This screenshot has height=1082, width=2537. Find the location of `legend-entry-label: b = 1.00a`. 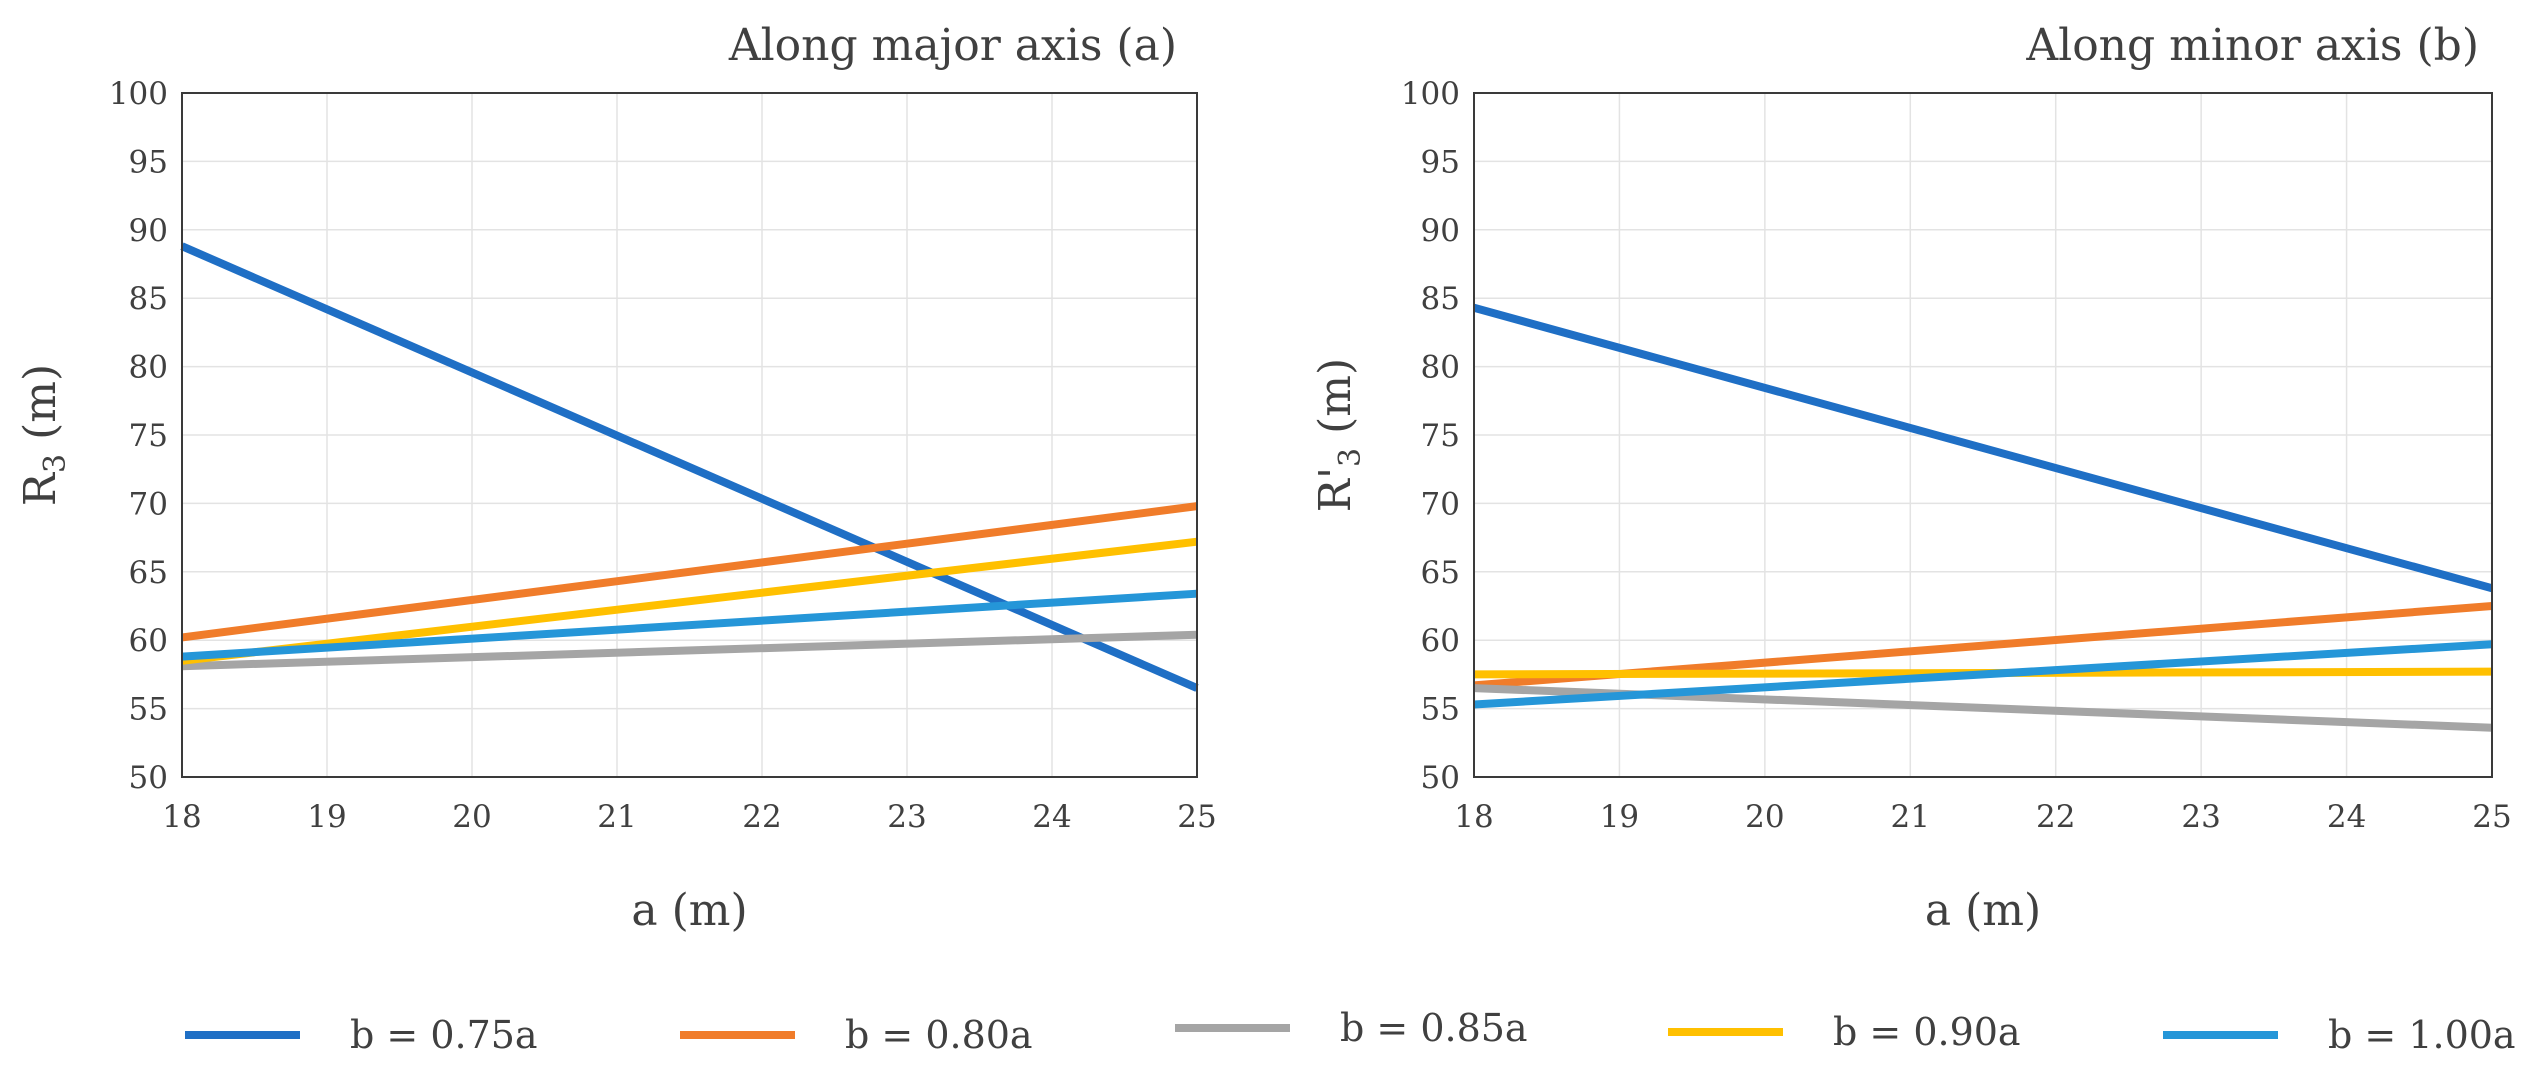

legend-entry-label: b = 1.00a is located at coordinates (2422, 1035).